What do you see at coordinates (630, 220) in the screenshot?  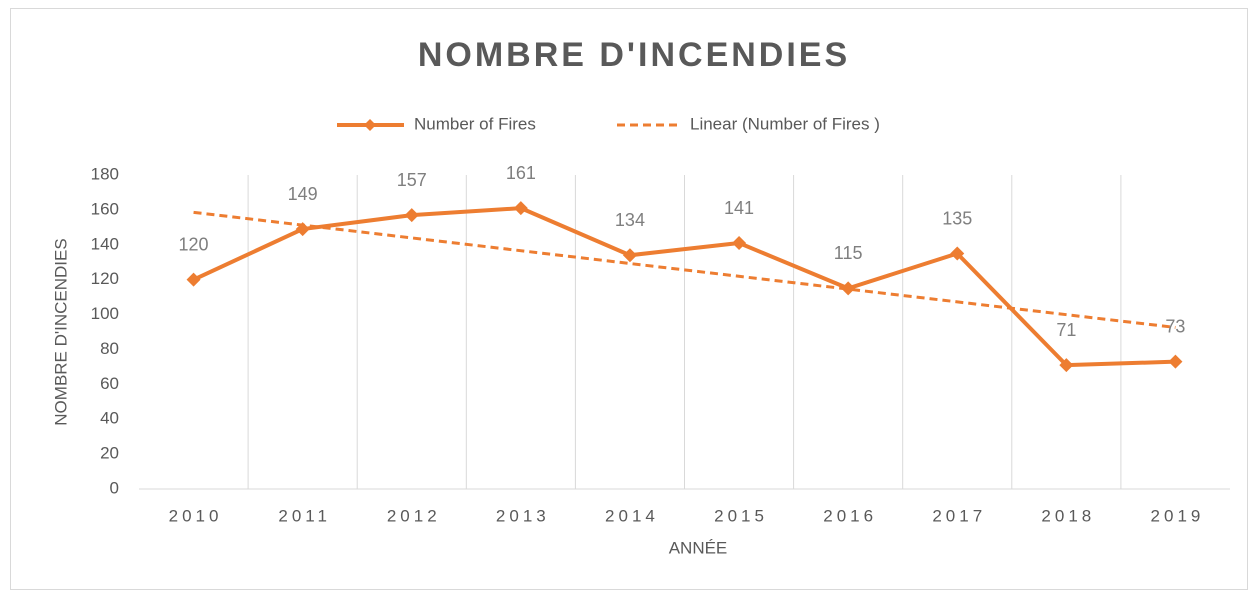 I see `data-label: 134` at bounding box center [630, 220].